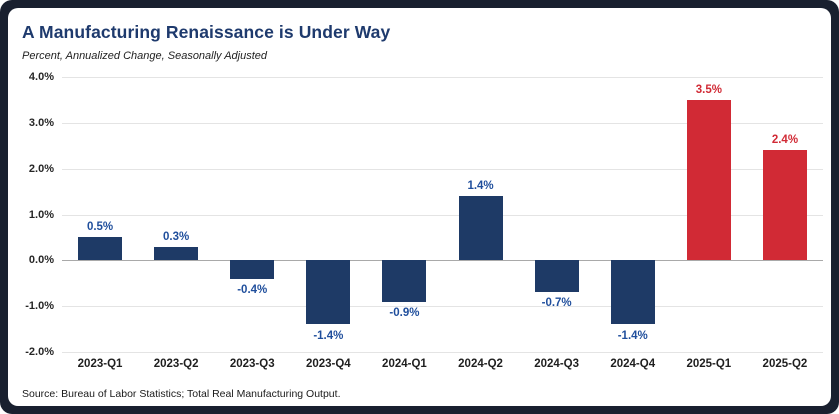 This screenshot has width=839, height=414. What do you see at coordinates (41, 77) in the screenshot?
I see `y-tick-label: 4.0%` at bounding box center [41, 77].